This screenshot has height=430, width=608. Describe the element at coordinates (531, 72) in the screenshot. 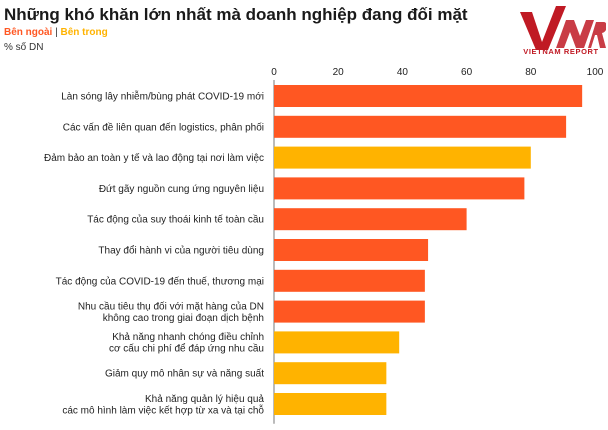

I see `x-tick-label: 80` at that location.